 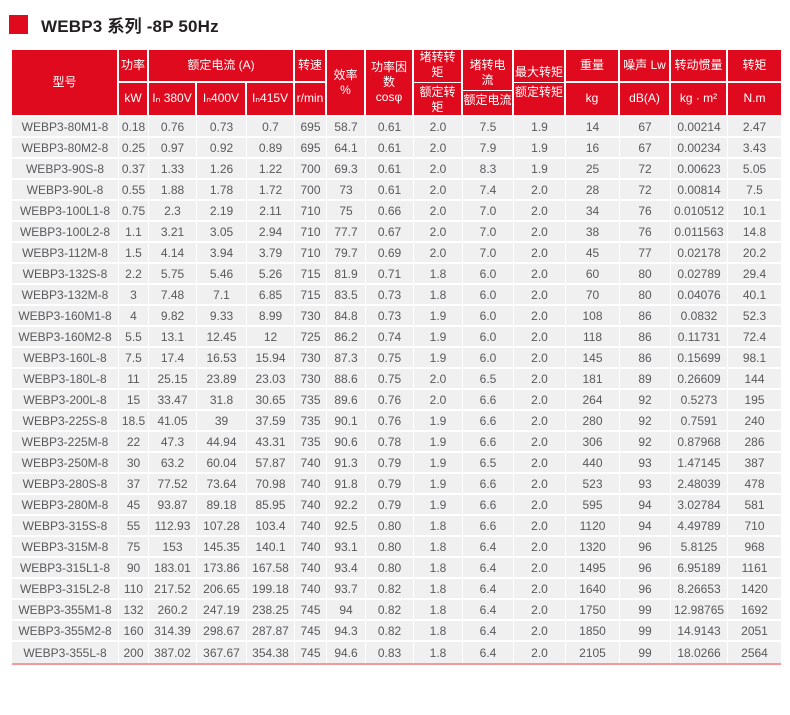 What do you see at coordinates (311, 631) in the screenshot?
I see `cell-rpm: 745` at bounding box center [311, 631].